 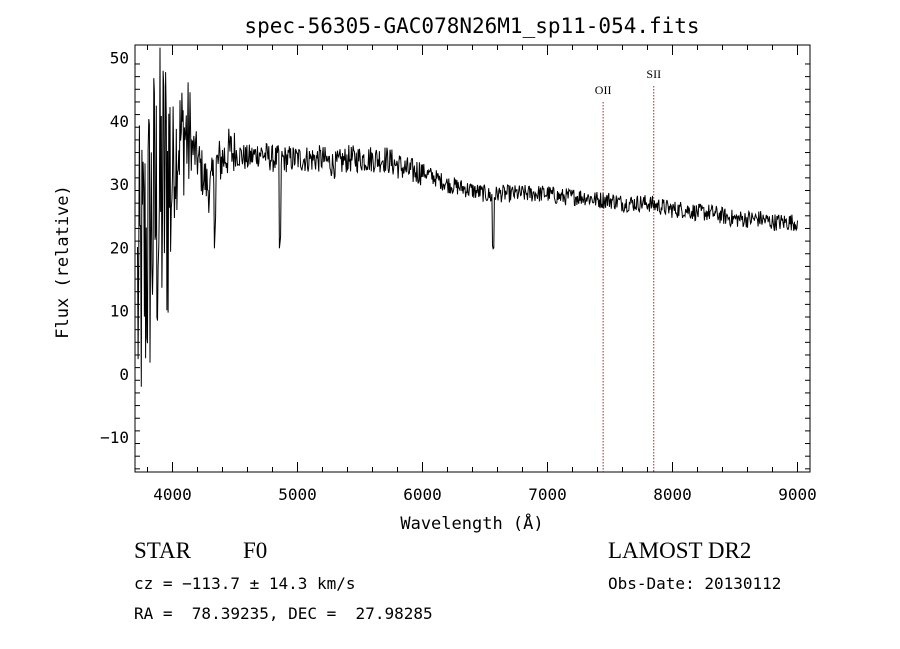 I want to click on coordinates: RA = 78.39235, DEC = 27.98285, so click(x=283, y=613).